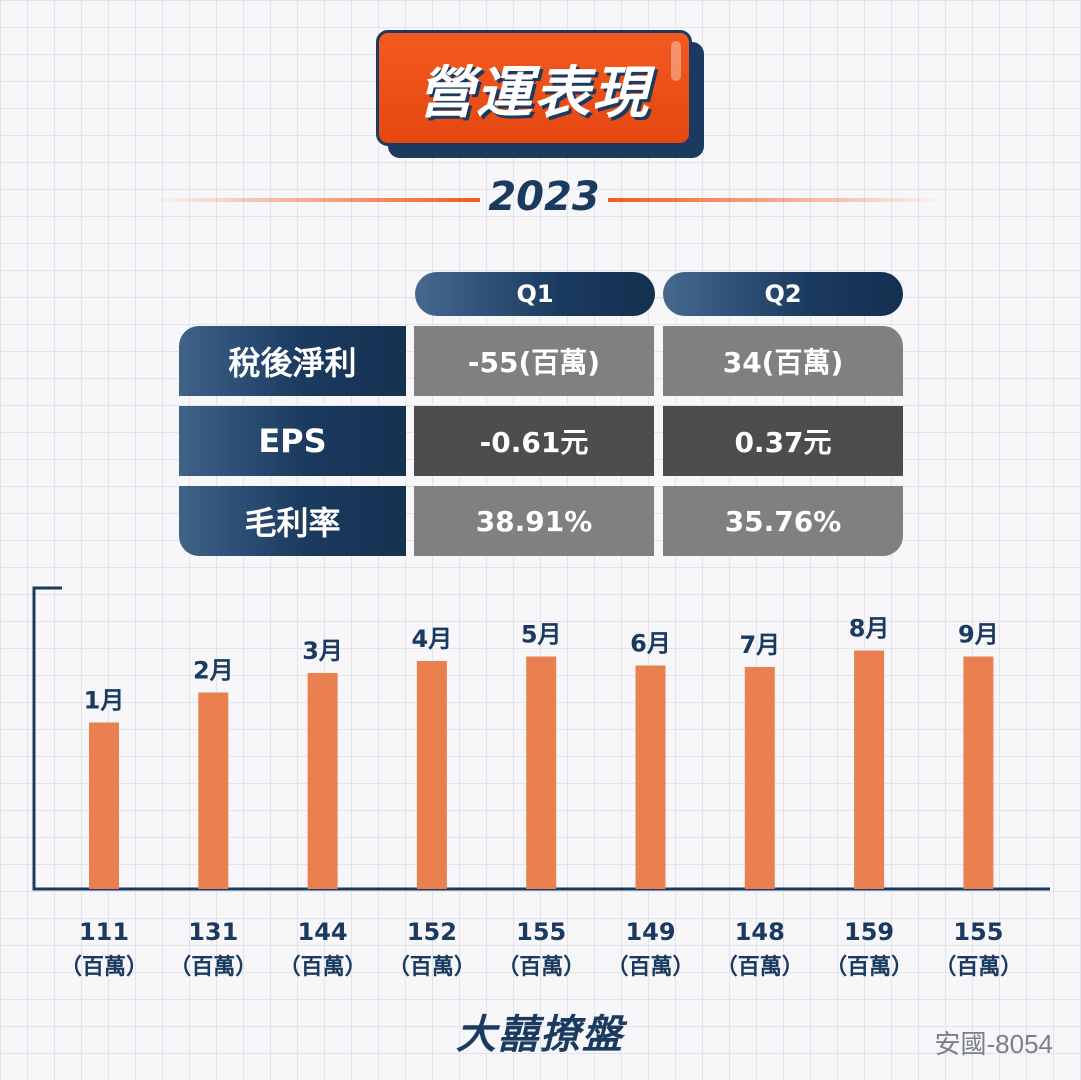  Describe the element at coordinates (432, 639) in the screenshot. I see `bar-category-label: 4月` at that location.